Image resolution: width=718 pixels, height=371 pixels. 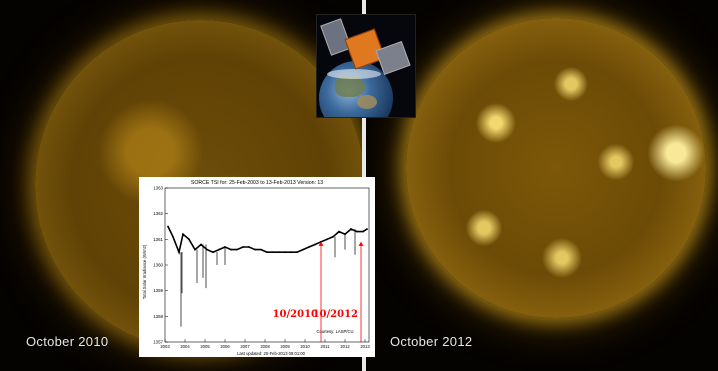 What do you see at coordinates (165, 346) in the screenshot?
I see `chart-x-tick-label: 2003` at bounding box center [165, 346].